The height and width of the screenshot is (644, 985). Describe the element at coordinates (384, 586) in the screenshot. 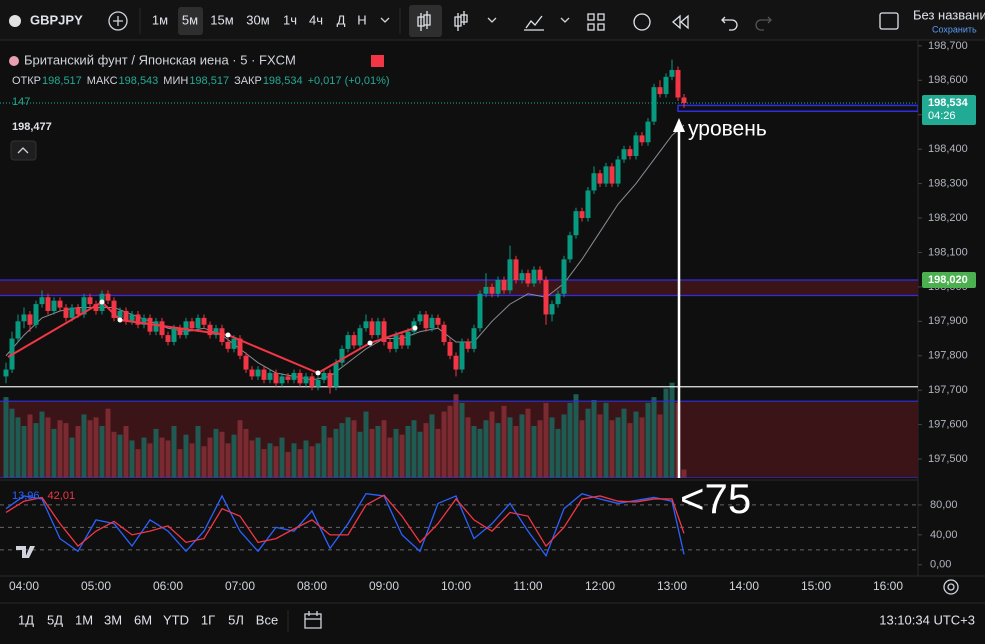

I see `x-tick-label: 09:00` at that location.